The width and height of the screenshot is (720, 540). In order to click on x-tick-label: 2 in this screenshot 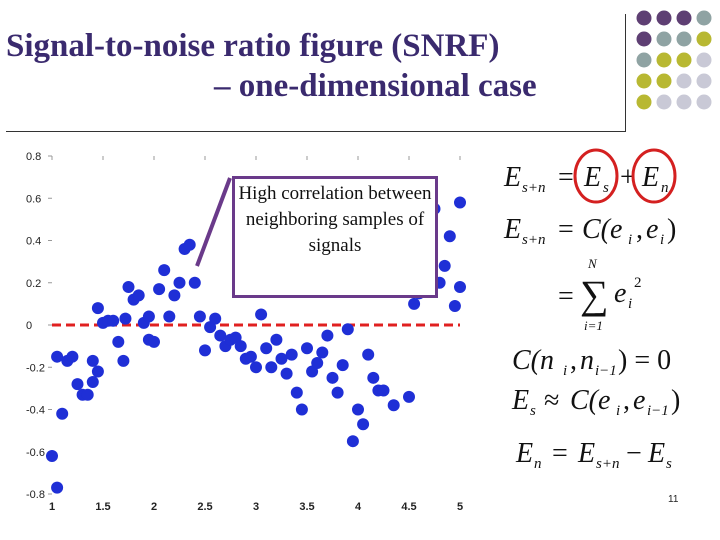, I will do `click(154, 507)`.